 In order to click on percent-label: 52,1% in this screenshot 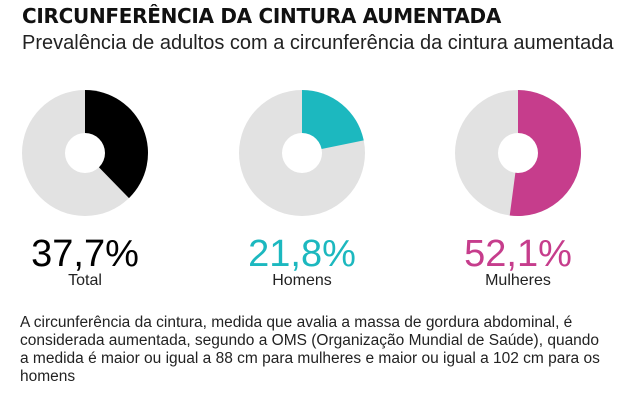, I will do `click(518, 254)`.